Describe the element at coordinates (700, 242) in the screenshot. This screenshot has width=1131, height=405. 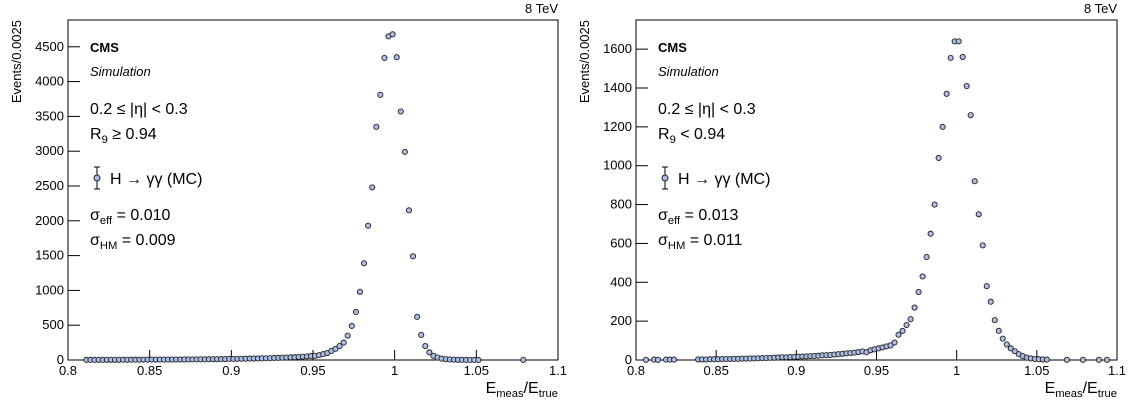
I see `annotation: σHM = 0.011` at that location.